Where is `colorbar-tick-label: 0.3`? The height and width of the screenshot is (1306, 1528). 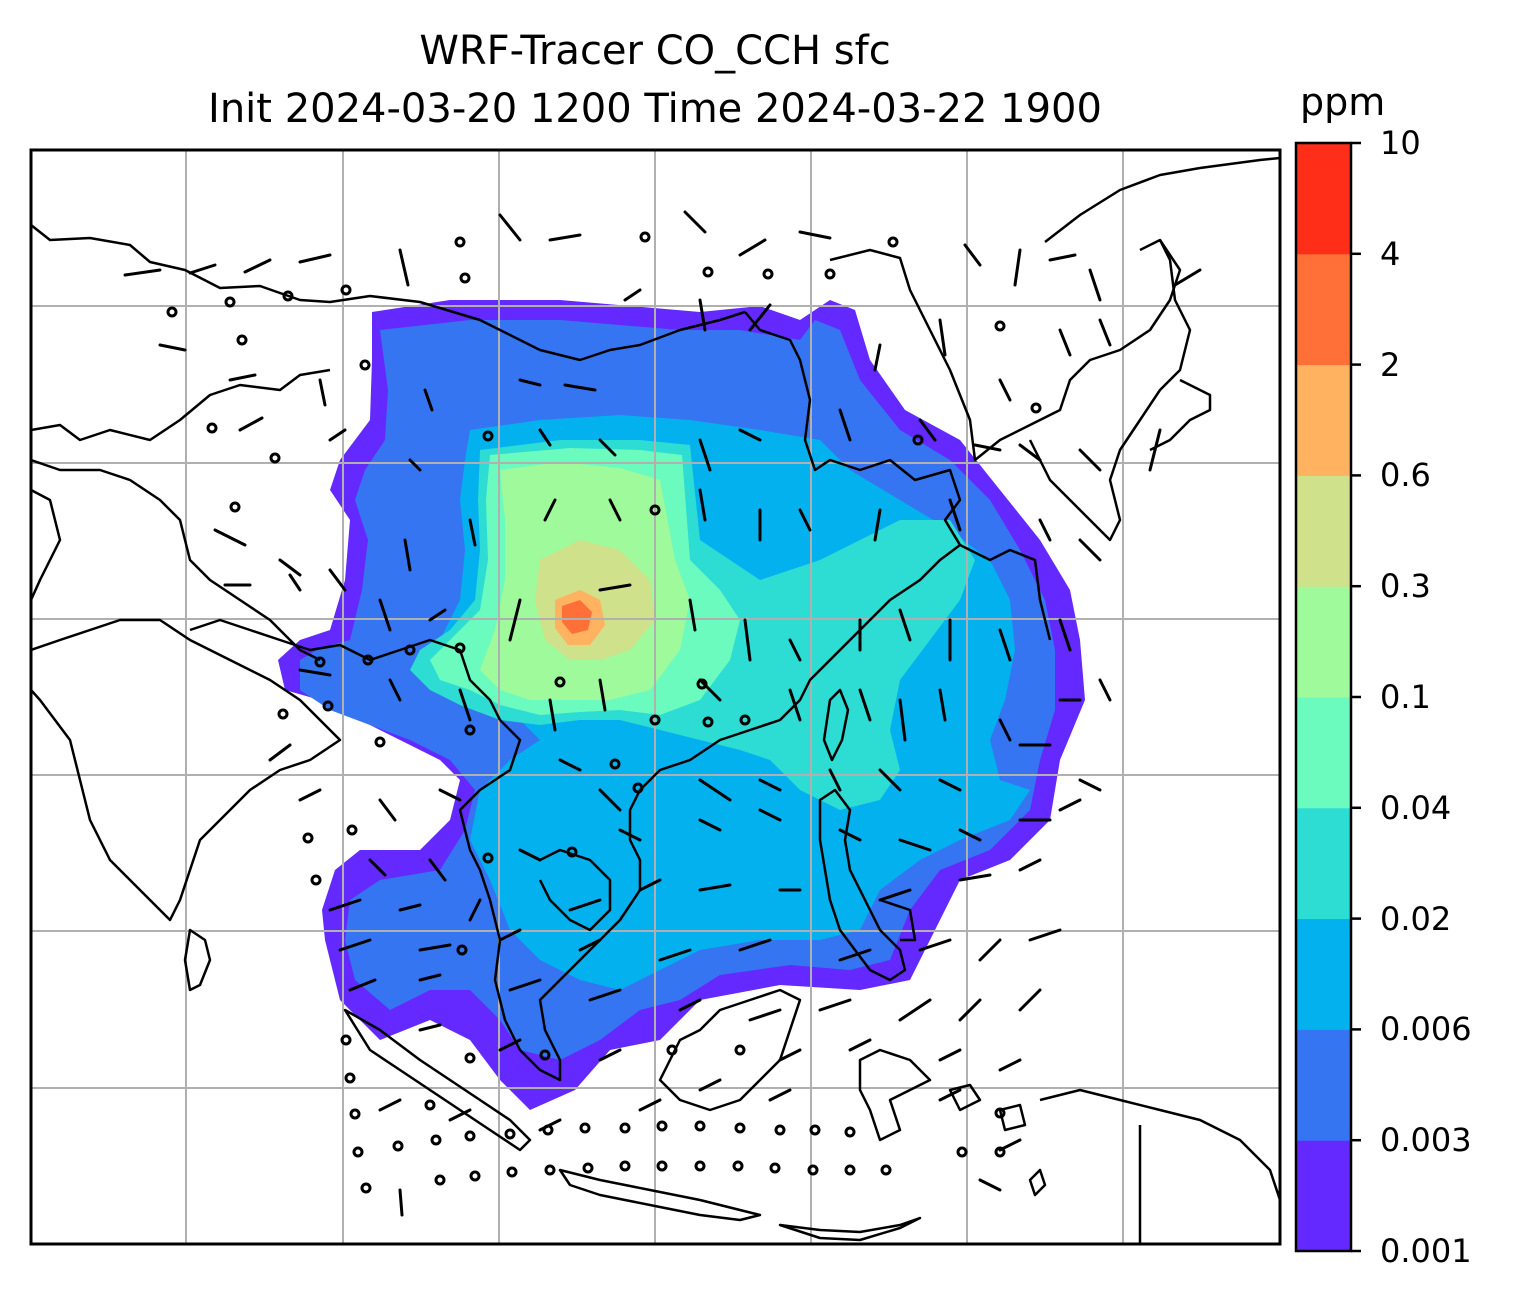
colorbar-tick-label: 0.3 is located at coordinates (1405, 586).